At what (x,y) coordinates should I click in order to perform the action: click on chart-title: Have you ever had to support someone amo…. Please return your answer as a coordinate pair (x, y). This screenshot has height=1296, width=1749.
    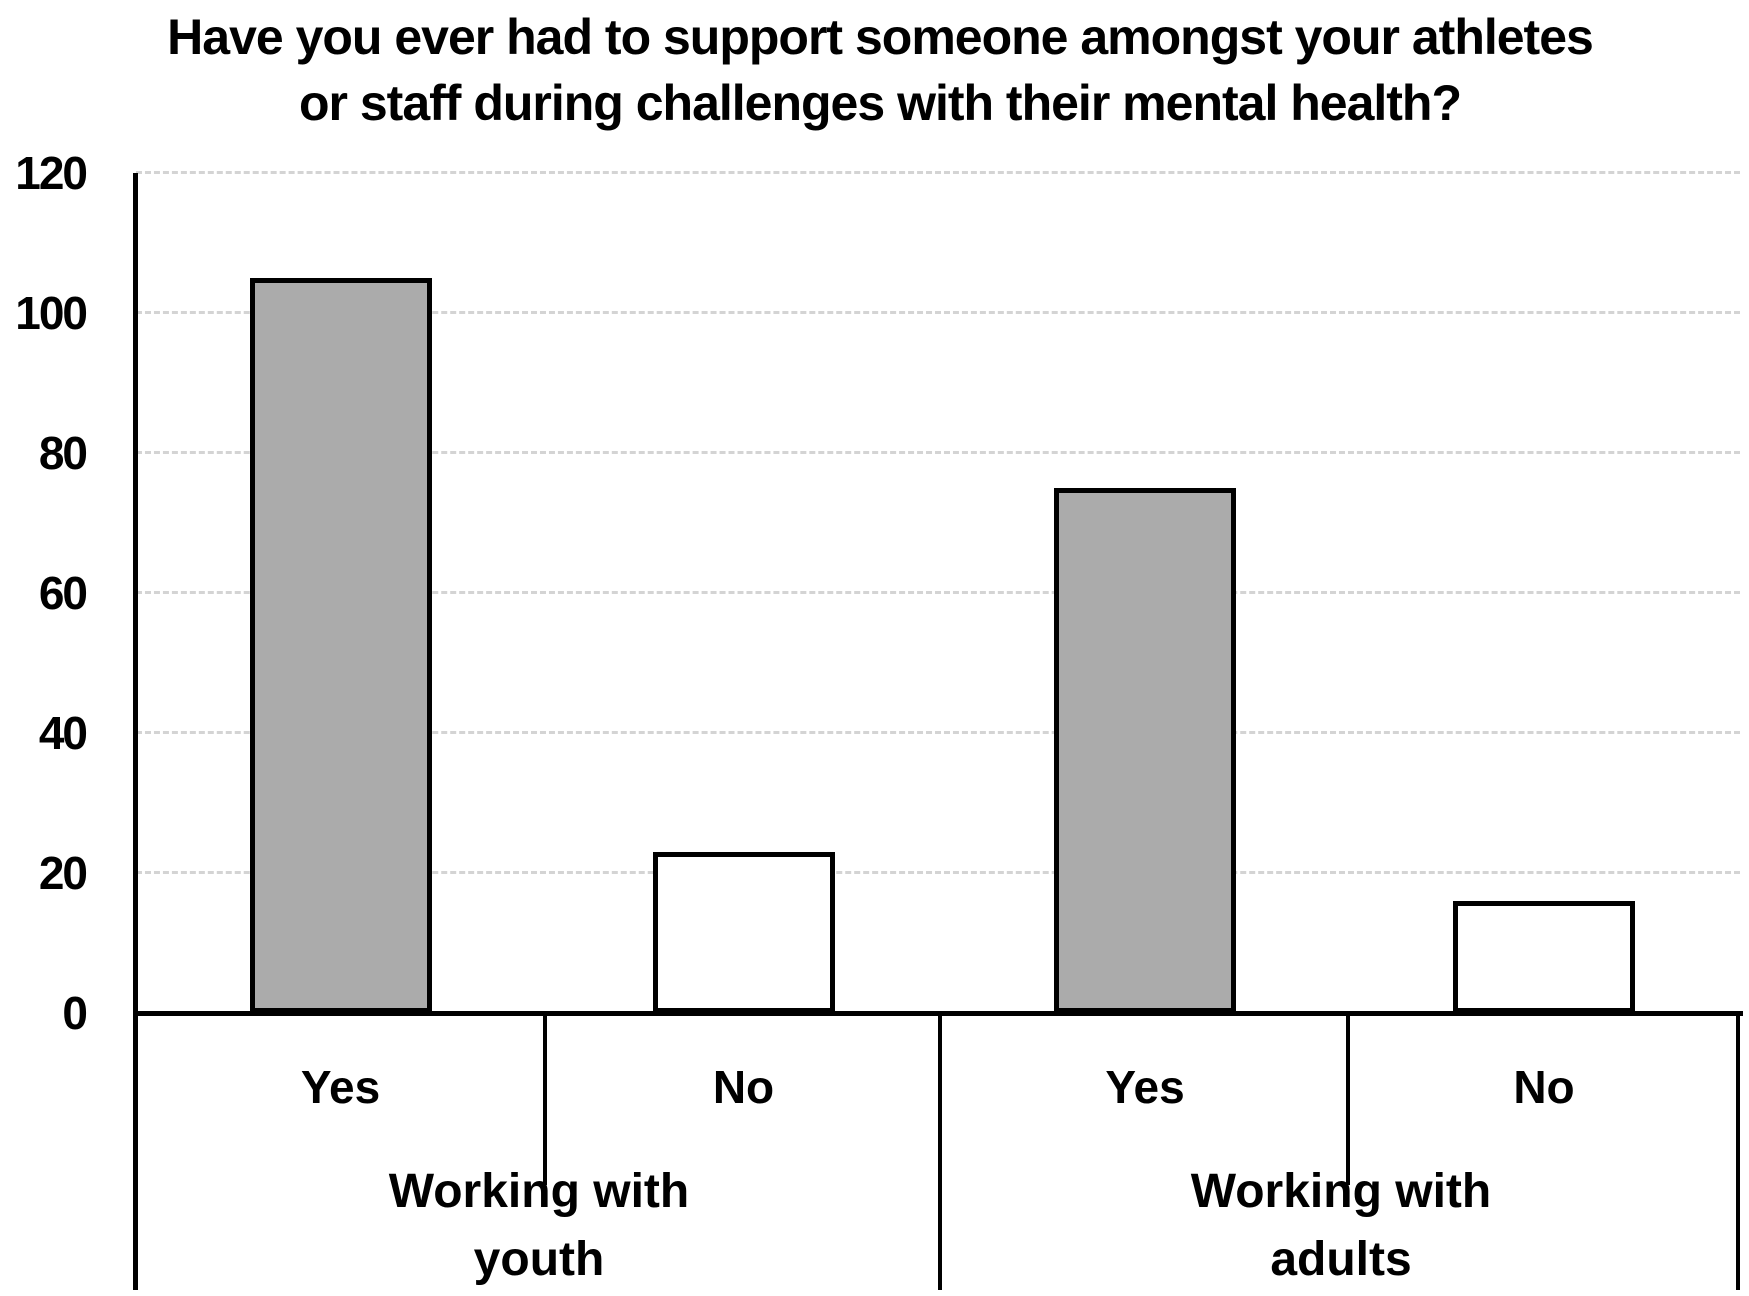
    Looking at the image, I should click on (880, 70).